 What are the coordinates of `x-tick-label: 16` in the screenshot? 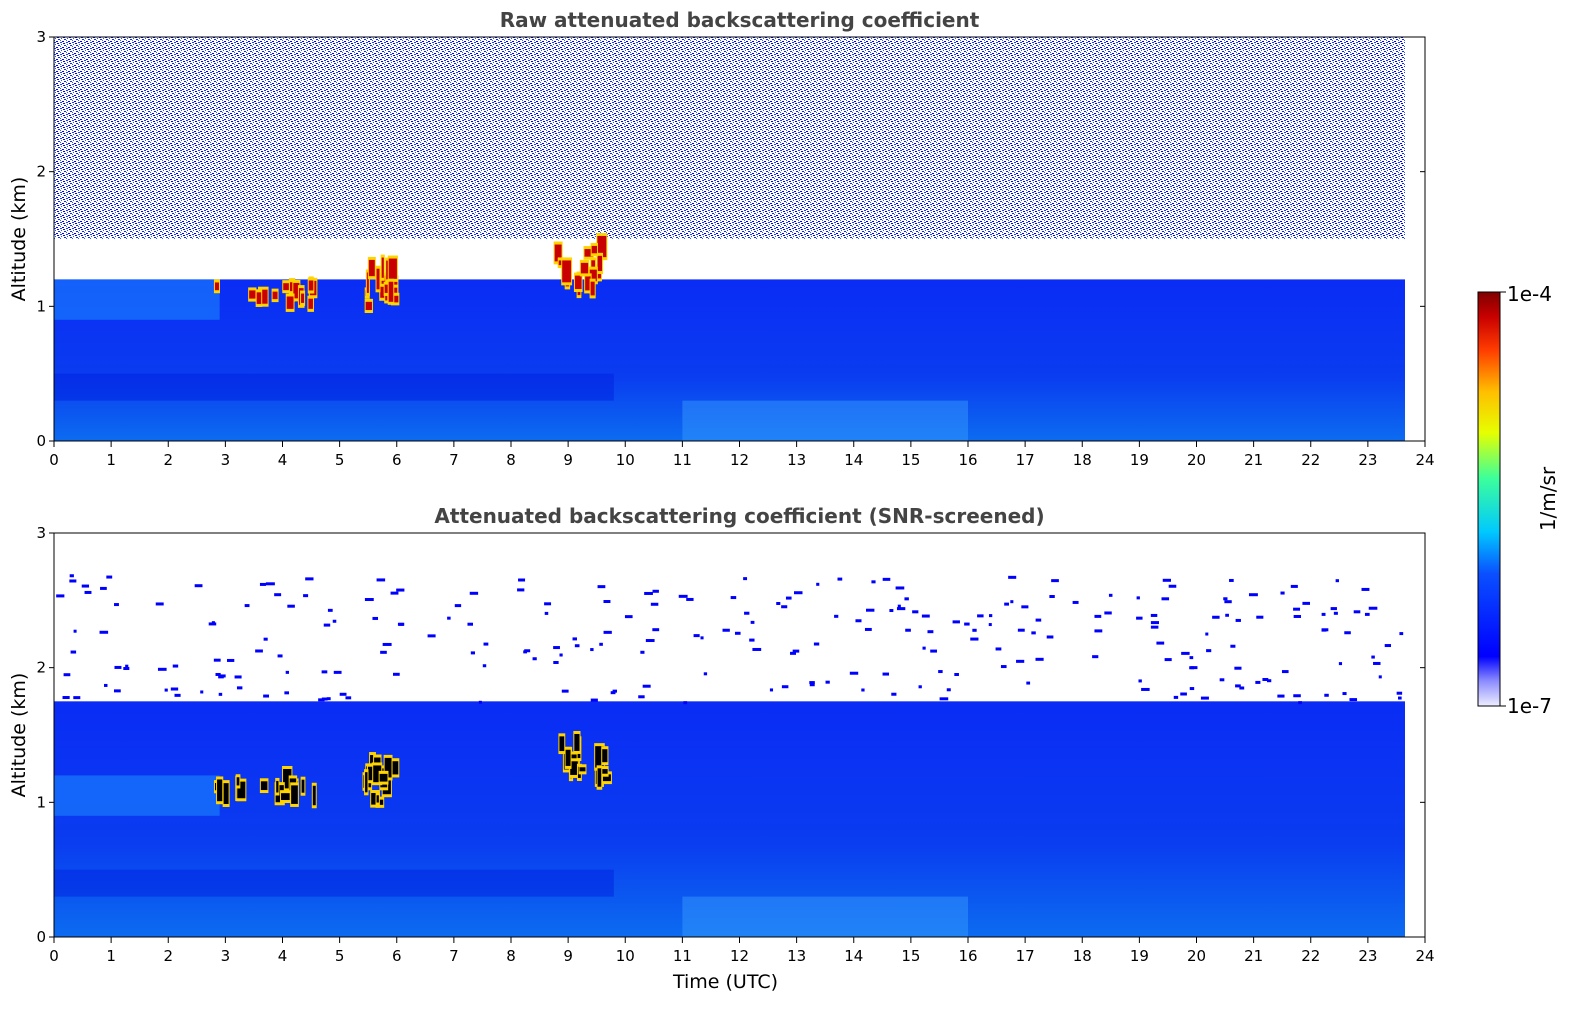 It's located at (967, 460).